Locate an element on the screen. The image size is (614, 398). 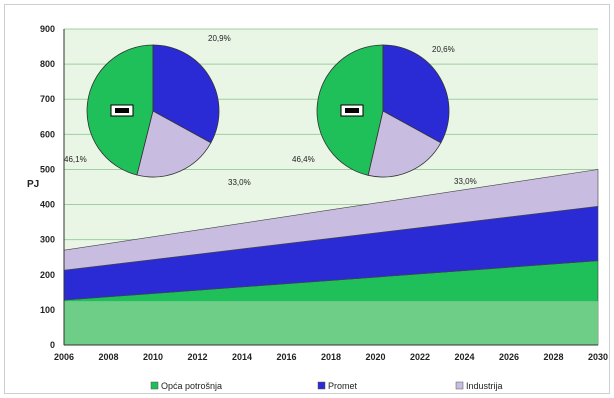
pie-slice-label: 46,4% is located at coordinates (303, 159).